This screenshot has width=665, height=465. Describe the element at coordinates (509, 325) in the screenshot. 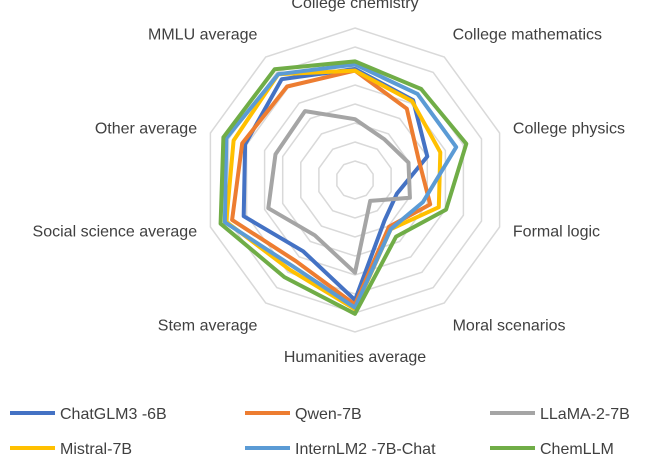

I see `axis-label-moral-scenarios: Moral scenarios` at that location.